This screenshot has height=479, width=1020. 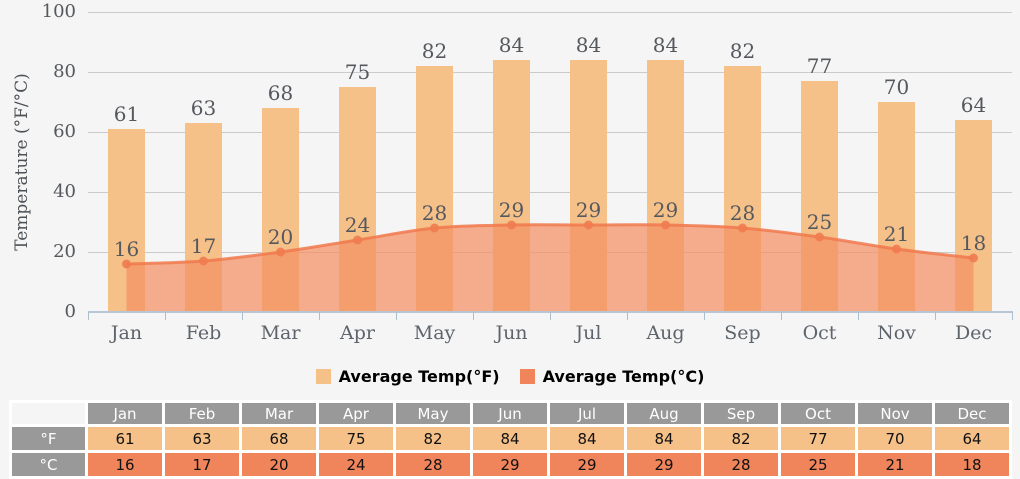 What do you see at coordinates (972, 413) in the screenshot?
I see `table-month-header-dec: Dec` at bounding box center [972, 413].